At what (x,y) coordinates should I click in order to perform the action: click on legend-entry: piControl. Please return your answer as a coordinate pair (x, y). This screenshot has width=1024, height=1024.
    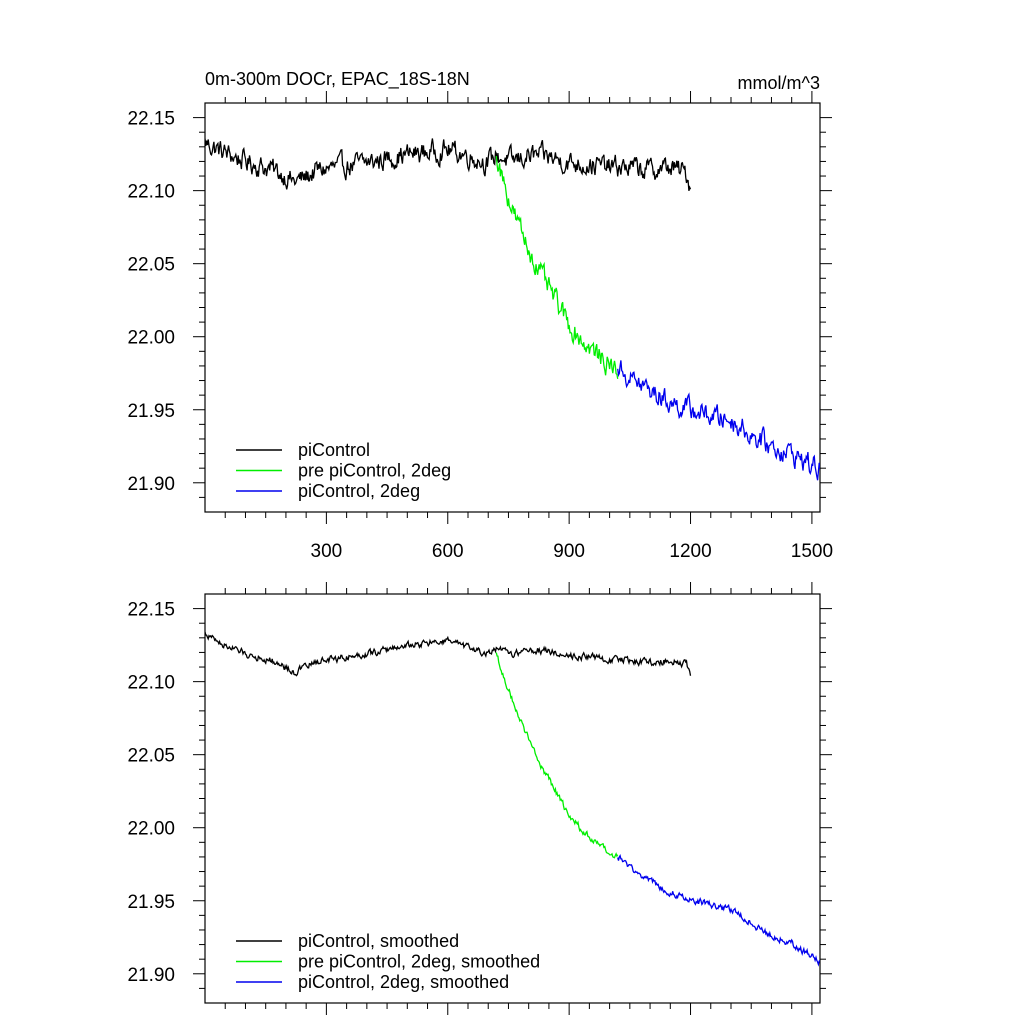
    Looking at the image, I should click on (334, 450).